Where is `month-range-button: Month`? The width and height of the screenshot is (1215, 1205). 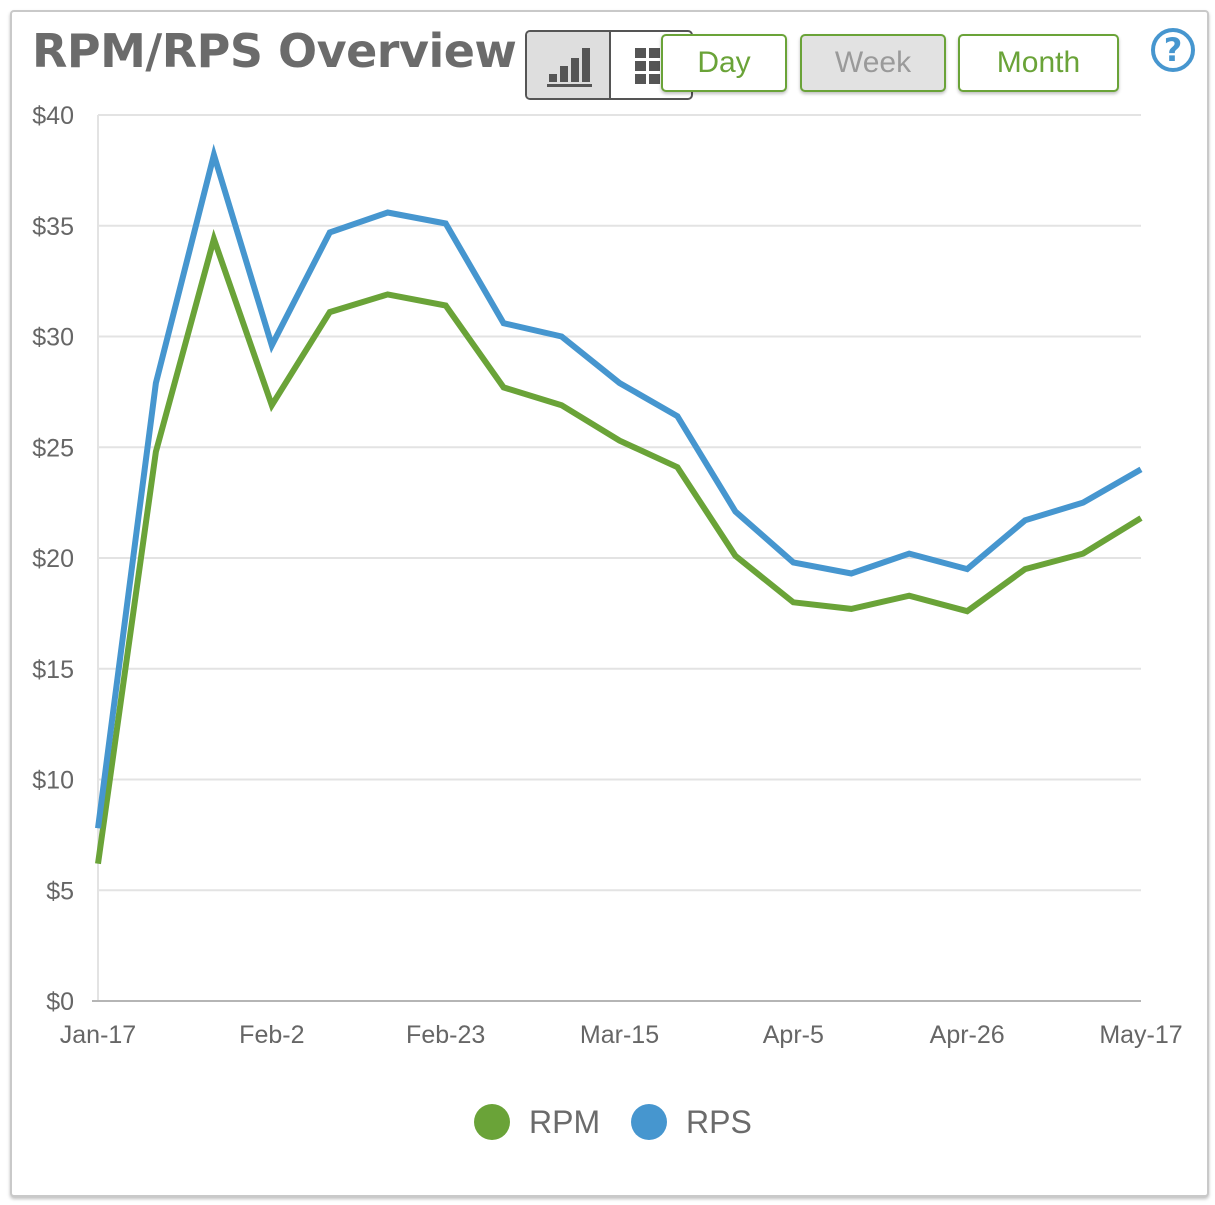
month-range-button: Month is located at coordinates (1038, 63).